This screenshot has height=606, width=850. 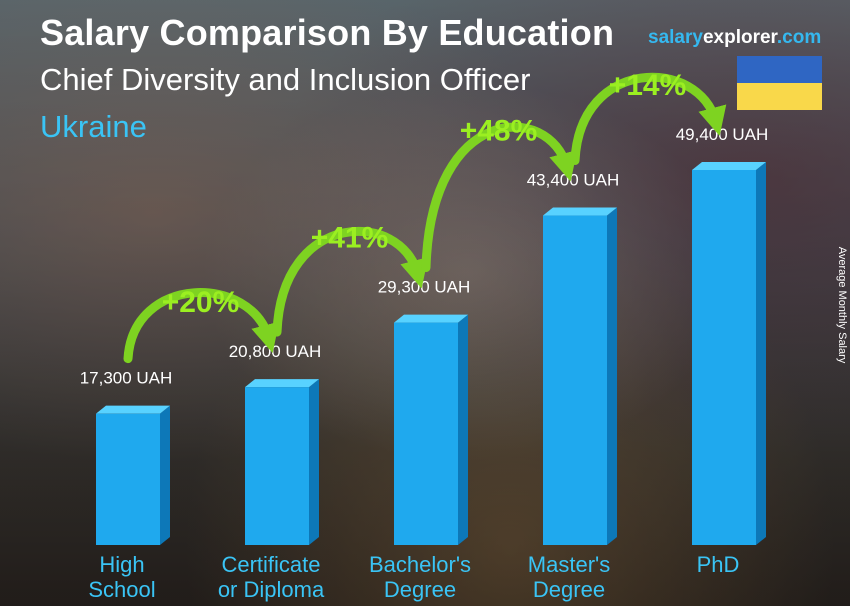 What do you see at coordinates (350, 238) in the screenshot?
I see `increase-label: +41%` at bounding box center [350, 238].